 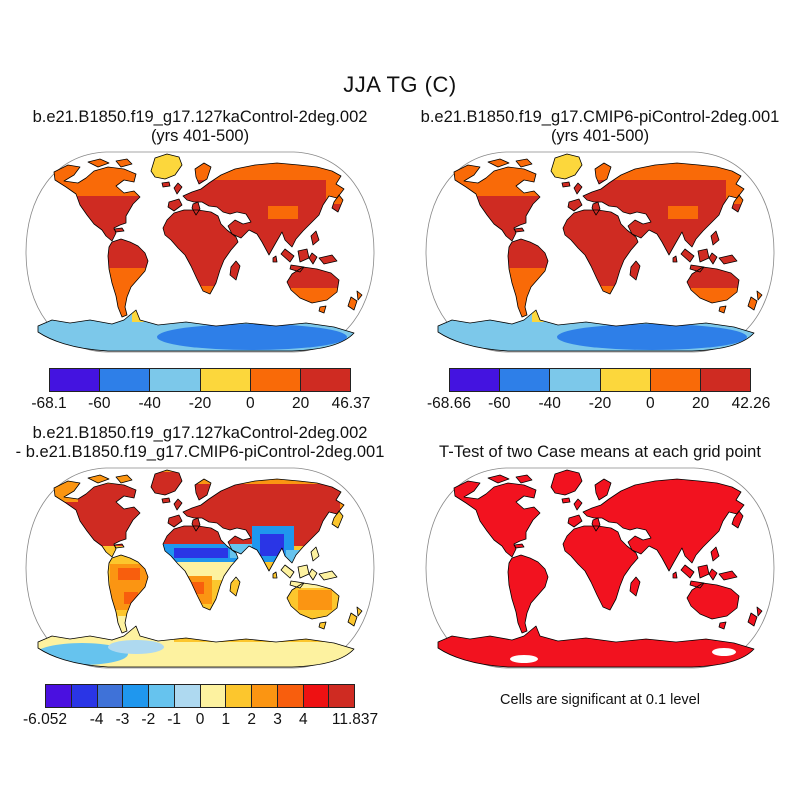 What do you see at coordinates (122, 719) in the screenshot?
I see `colorbar-tick-label: -3` at bounding box center [122, 719].